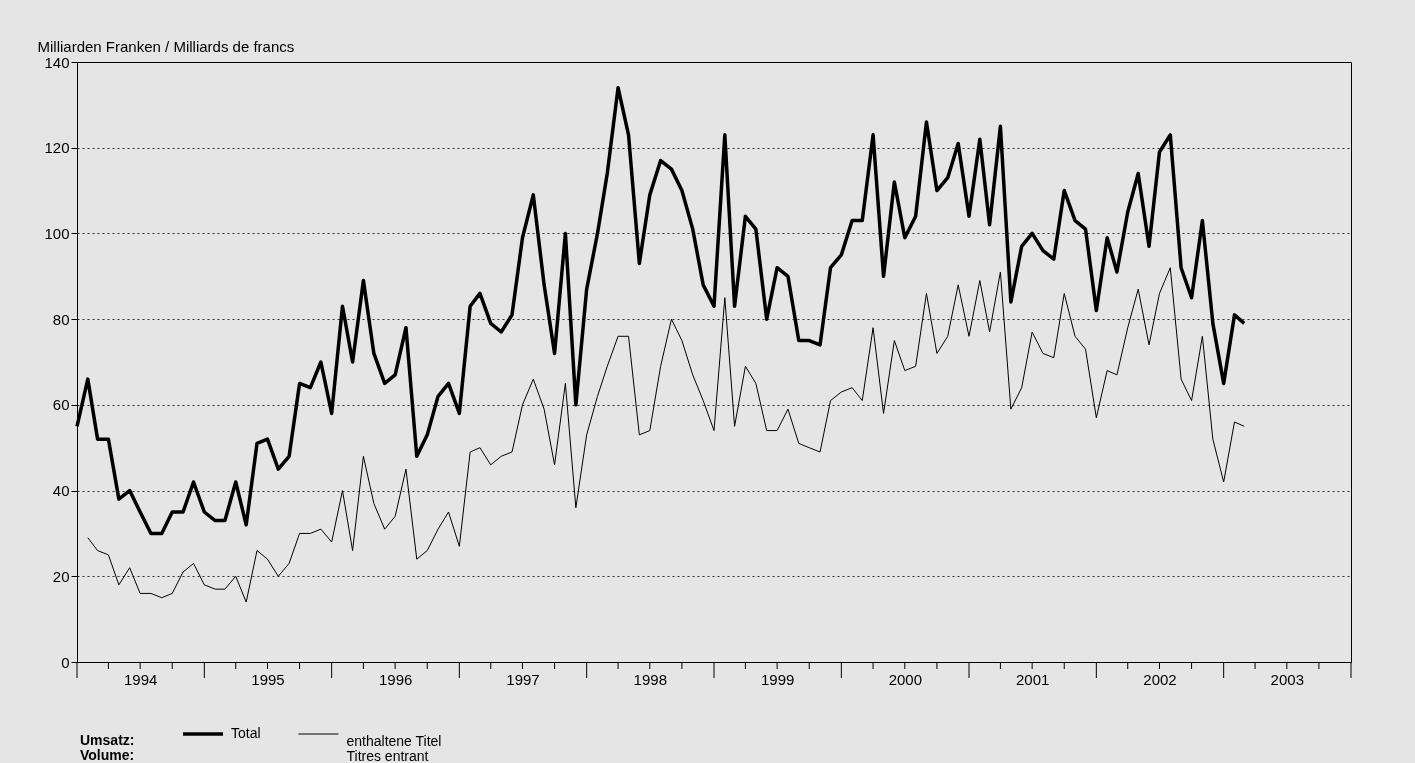  Describe the element at coordinates (57, 233) in the screenshot. I see `y-tick-label: 100` at that location.